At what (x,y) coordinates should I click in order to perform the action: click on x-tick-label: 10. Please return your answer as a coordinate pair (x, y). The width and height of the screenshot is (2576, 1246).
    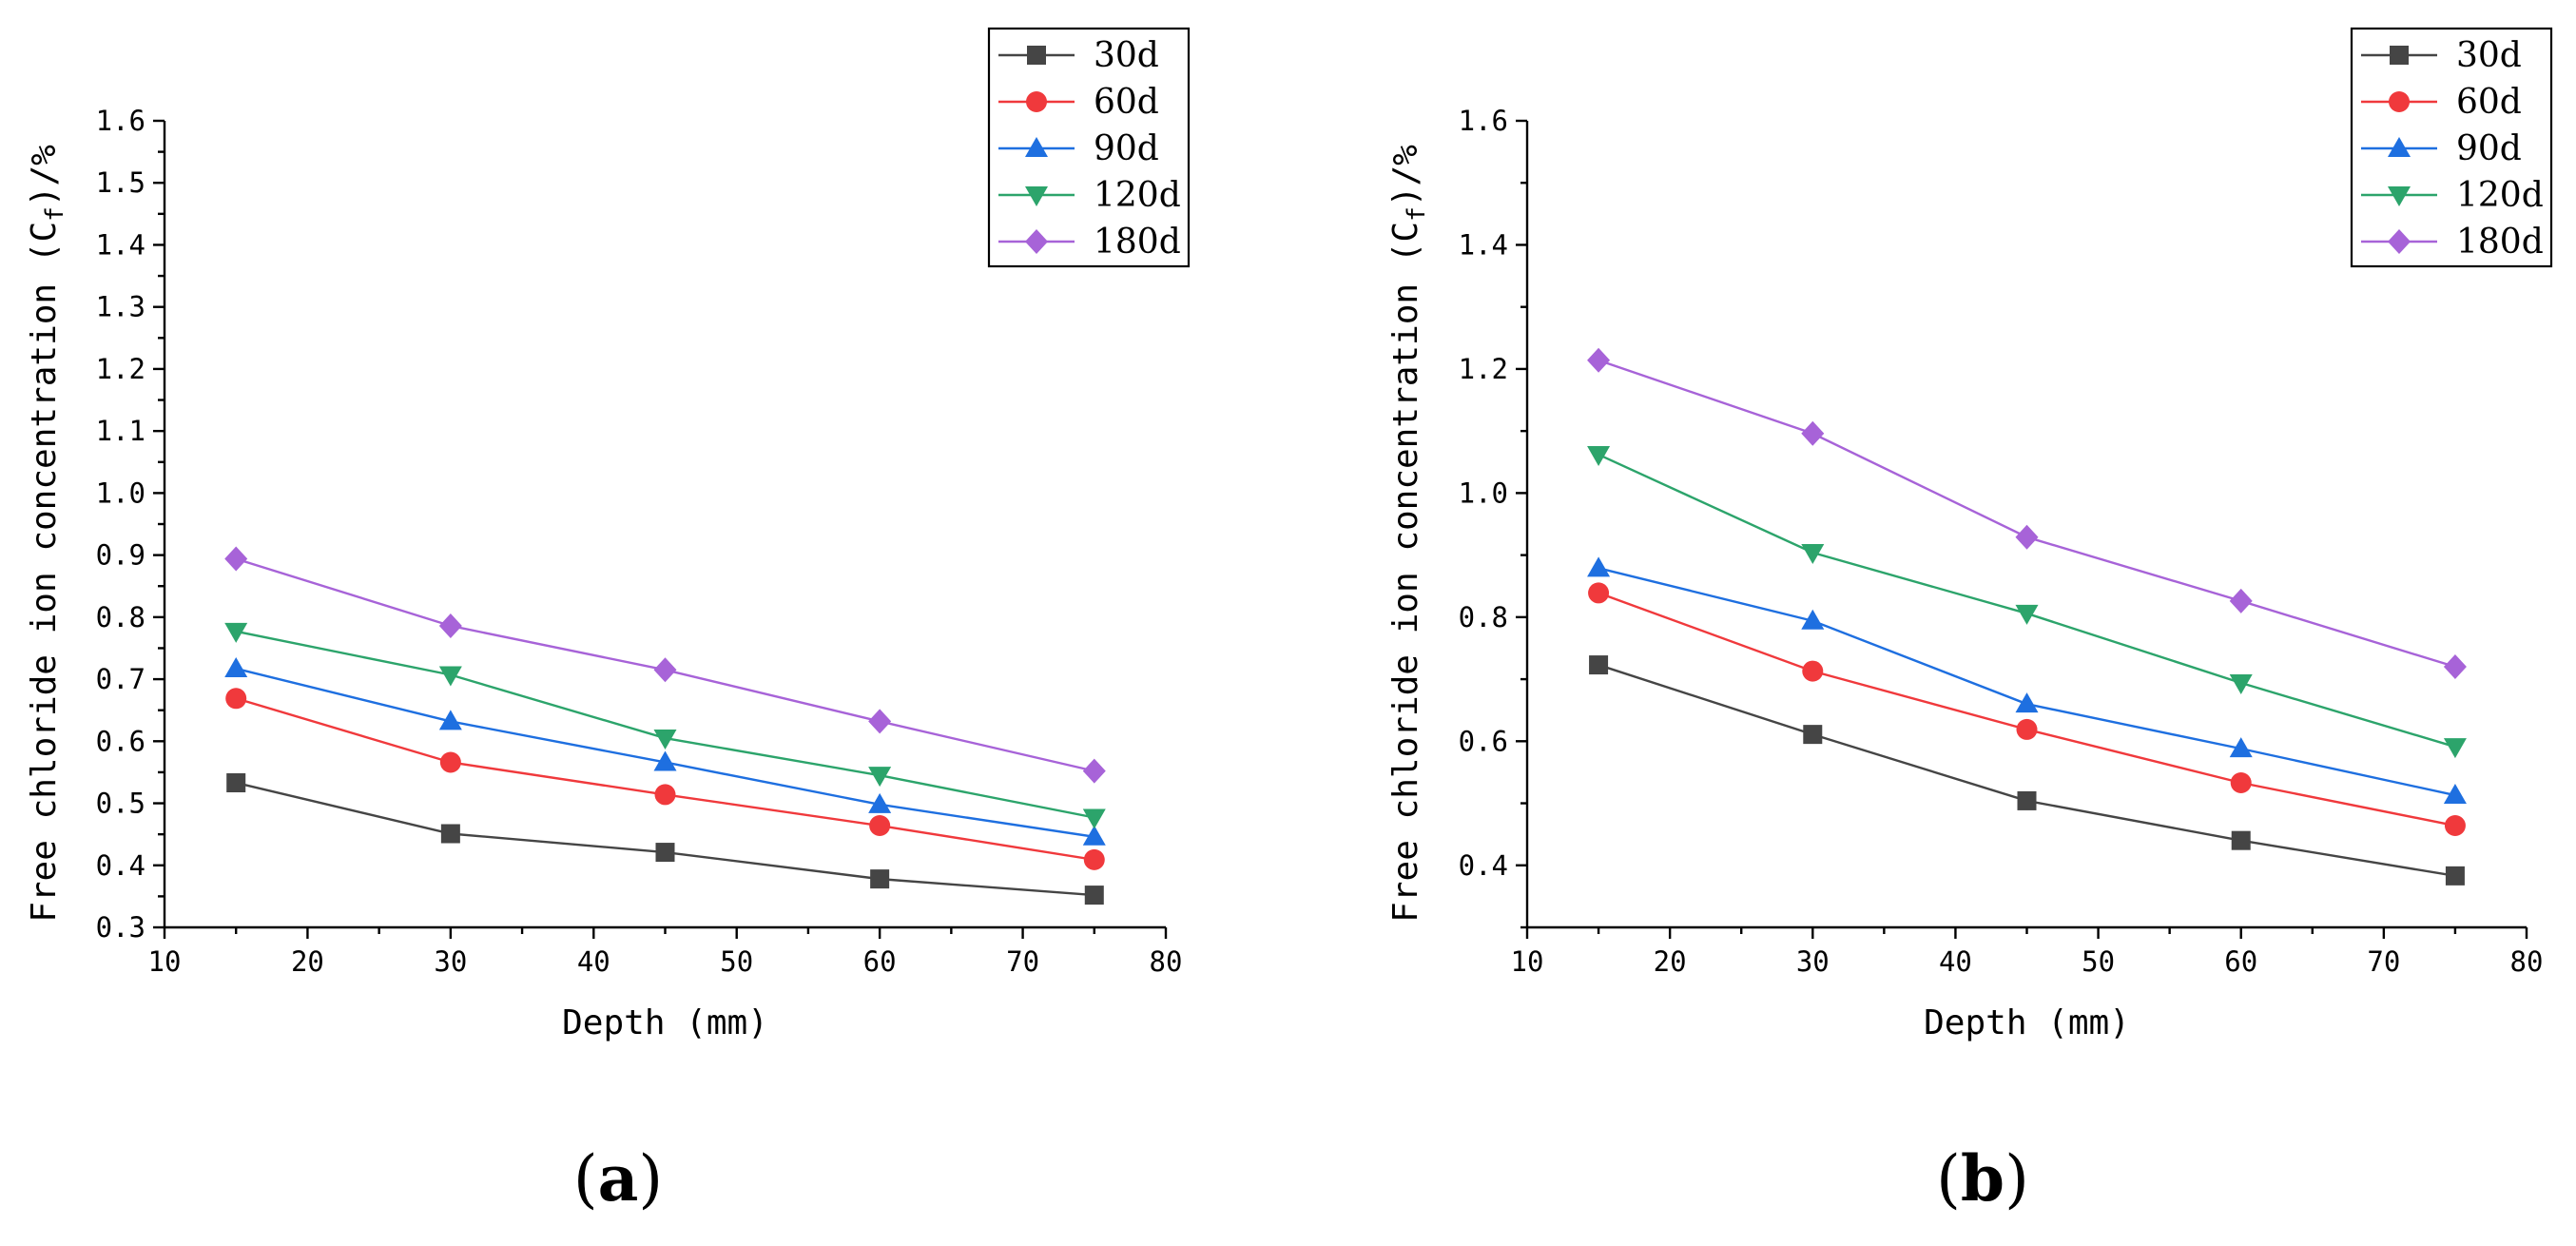
    Looking at the image, I should click on (1527, 962).